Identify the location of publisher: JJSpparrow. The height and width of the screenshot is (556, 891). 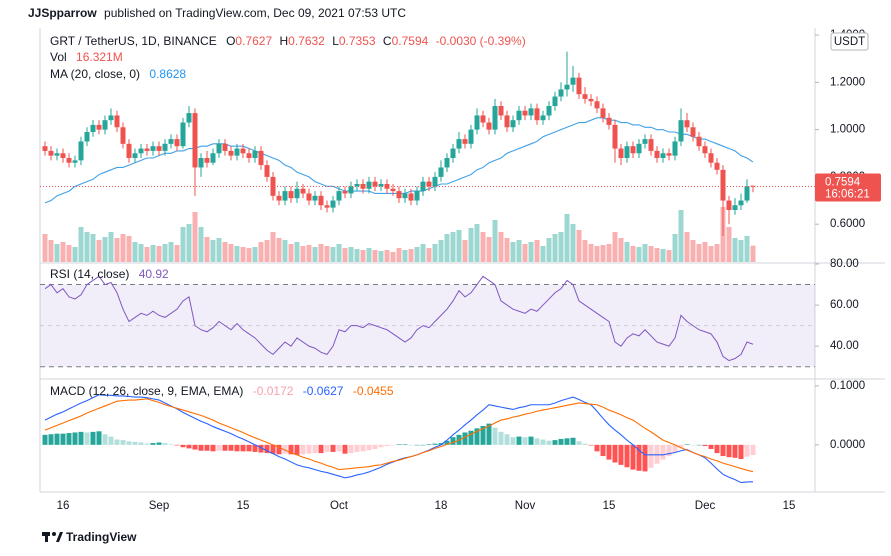
(62, 13).